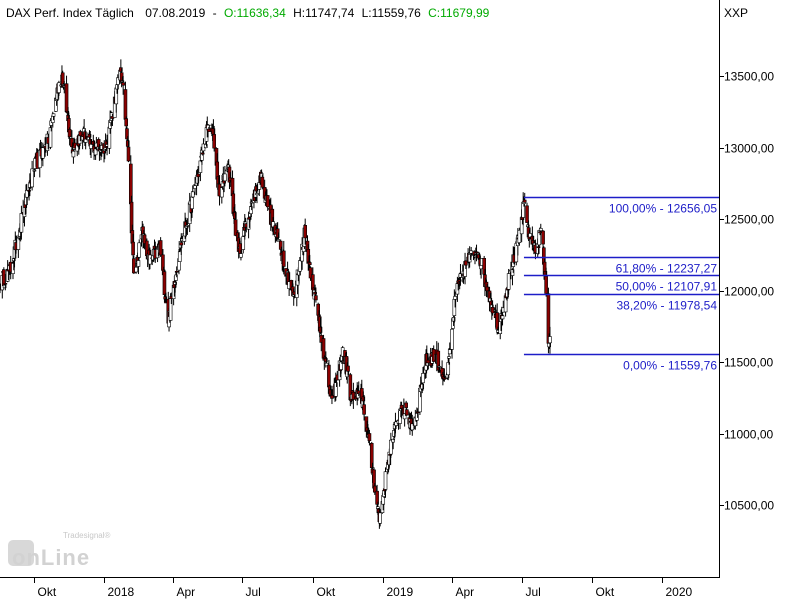 This screenshot has height=600, width=800. What do you see at coordinates (186, 592) in the screenshot?
I see `x-tick-label: Apr` at bounding box center [186, 592].